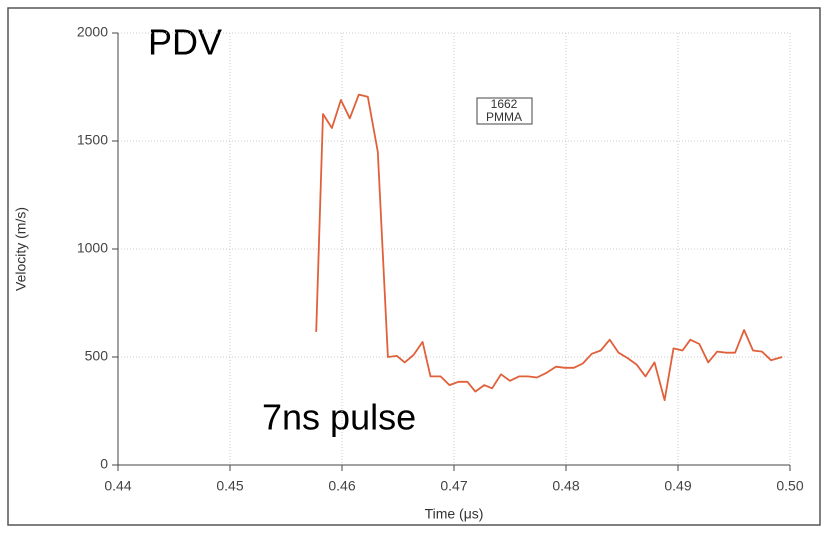 The height and width of the screenshot is (533, 829). Describe the element at coordinates (454, 514) in the screenshot. I see `x-axis-label: Time (μs)` at that location.